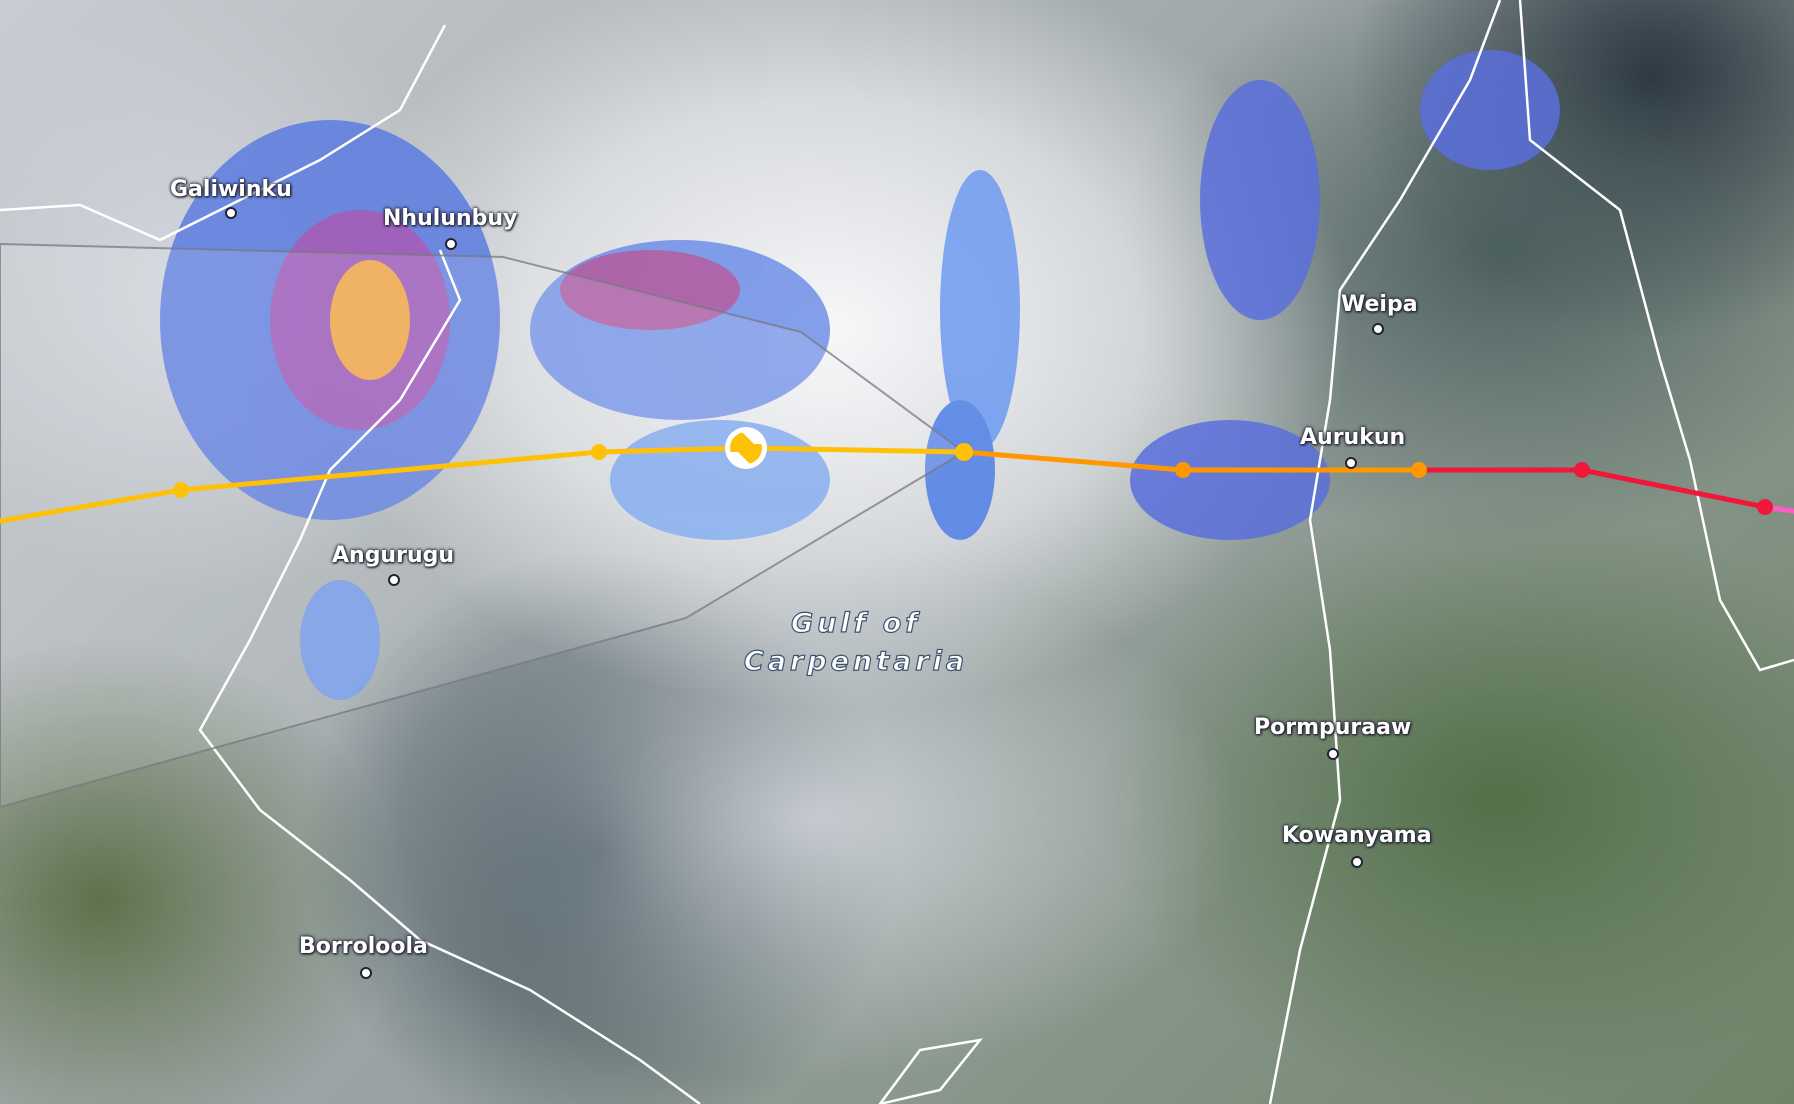  What do you see at coordinates (856, 661) in the screenshot?
I see `water-label-line: Carpentaria` at bounding box center [856, 661].